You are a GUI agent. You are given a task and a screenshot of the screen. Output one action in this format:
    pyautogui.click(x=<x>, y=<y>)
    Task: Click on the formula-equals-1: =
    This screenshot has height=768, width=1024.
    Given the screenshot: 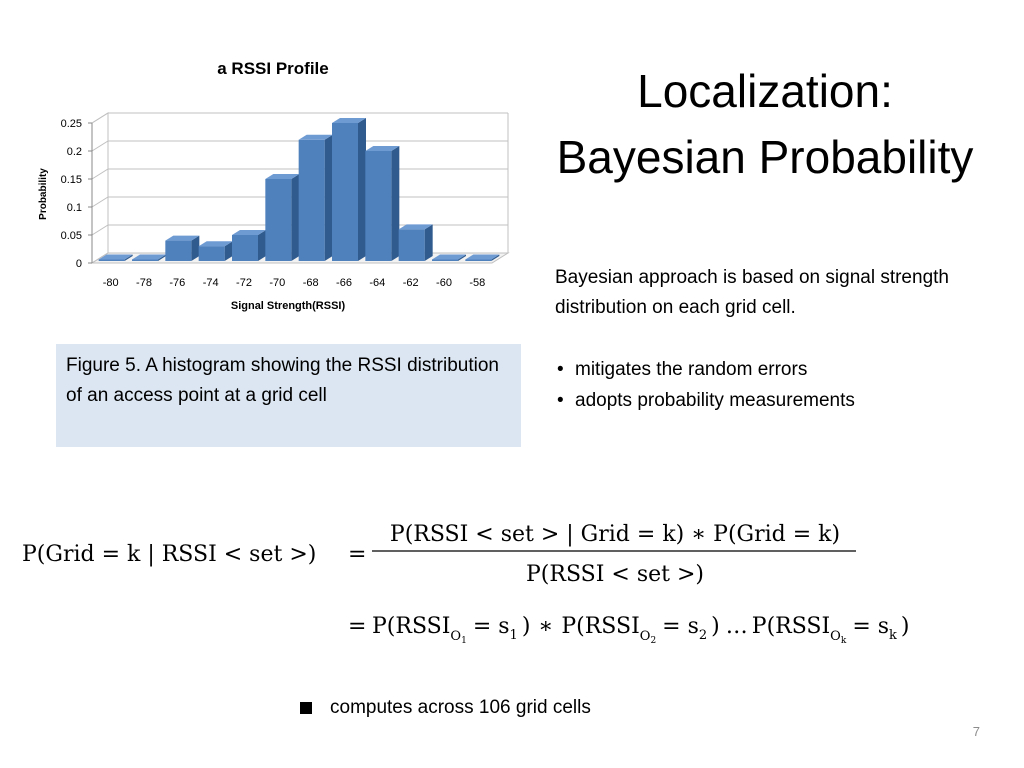 What is the action you would take?
    pyautogui.click(x=357, y=554)
    